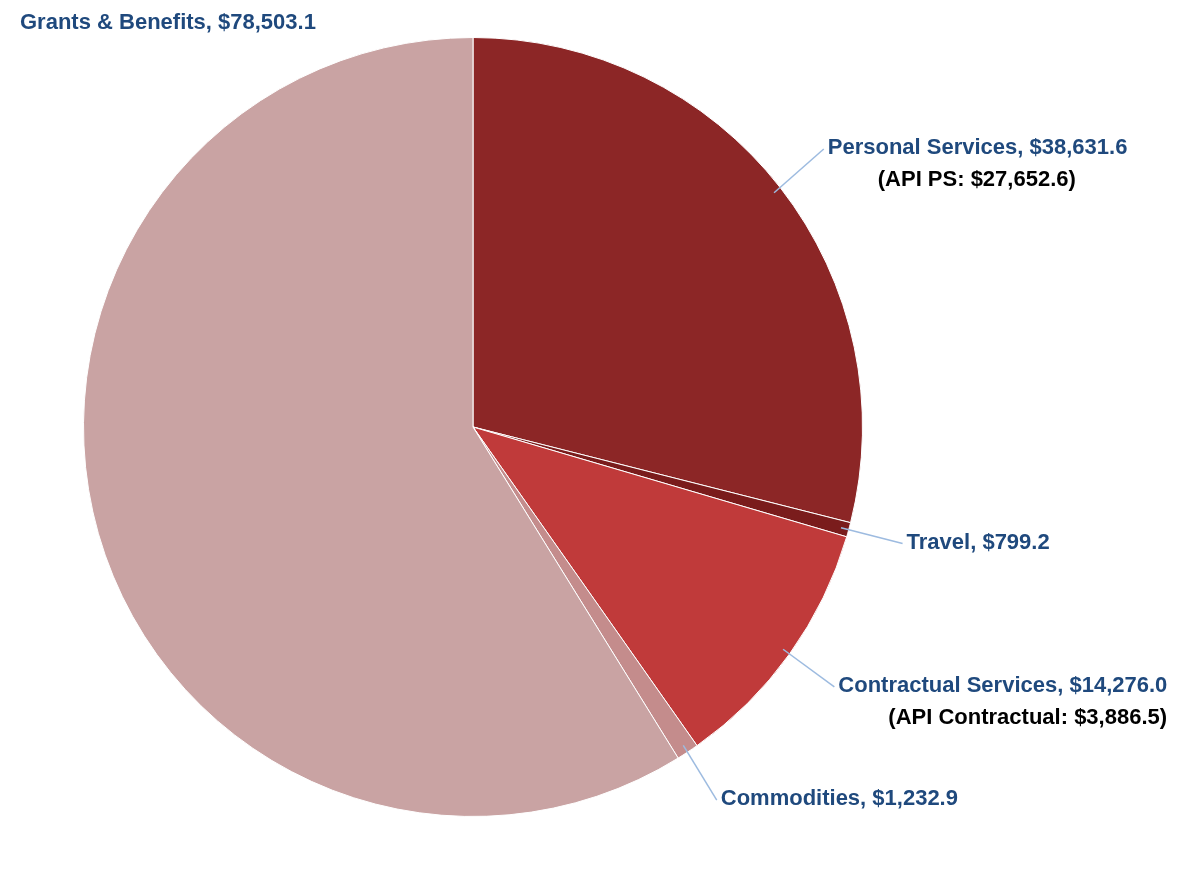 This screenshot has height=882, width=1198. I want to click on slice-label: Contractual Services, $14,276.0, so click(1003, 684).